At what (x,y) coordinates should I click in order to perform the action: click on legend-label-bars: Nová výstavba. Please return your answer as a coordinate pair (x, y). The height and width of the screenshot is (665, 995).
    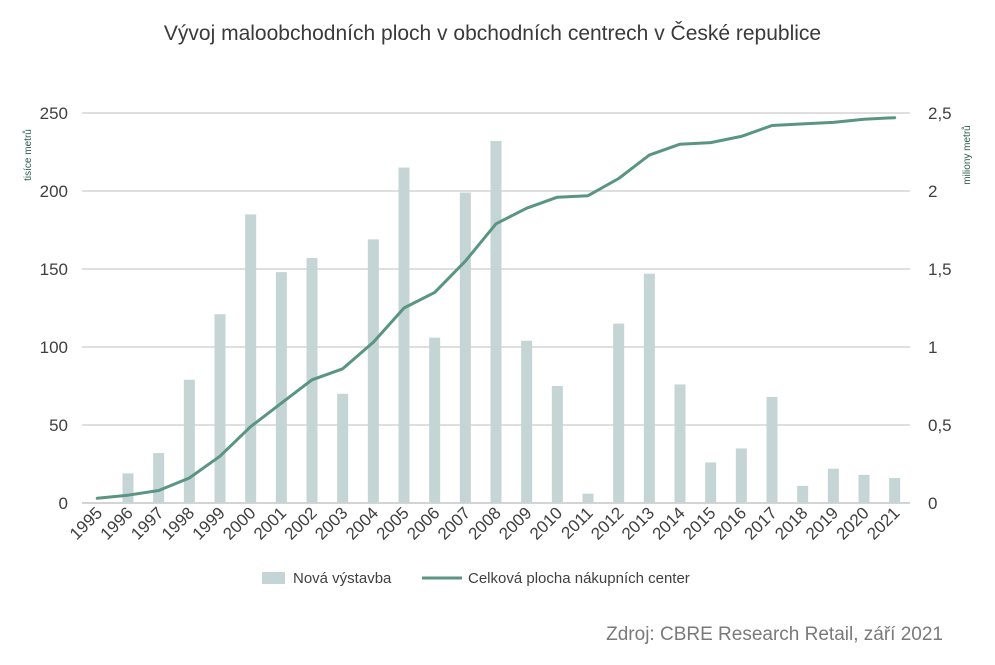
    Looking at the image, I should click on (342, 578).